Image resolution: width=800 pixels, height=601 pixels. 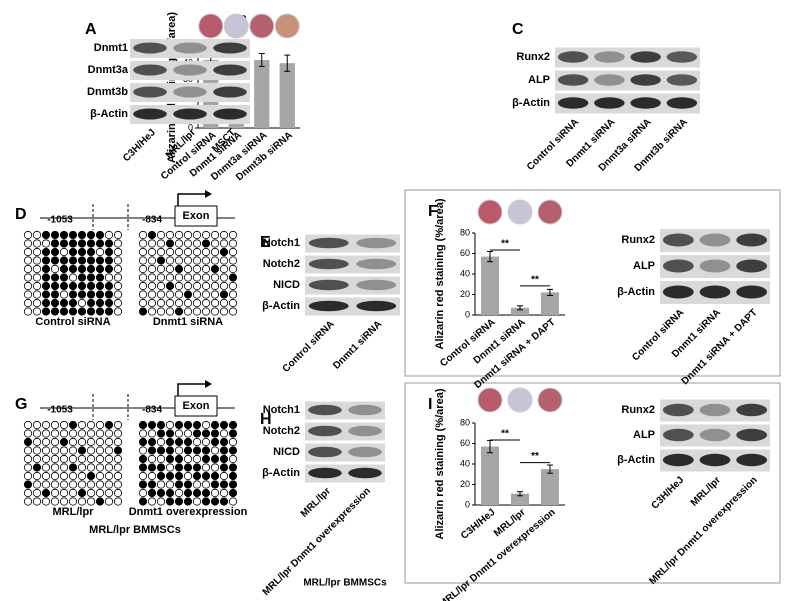 What do you see at coordinates (152, 410) in the screenshot?
I see `site-label: -834` at bounding box center [152, 410].